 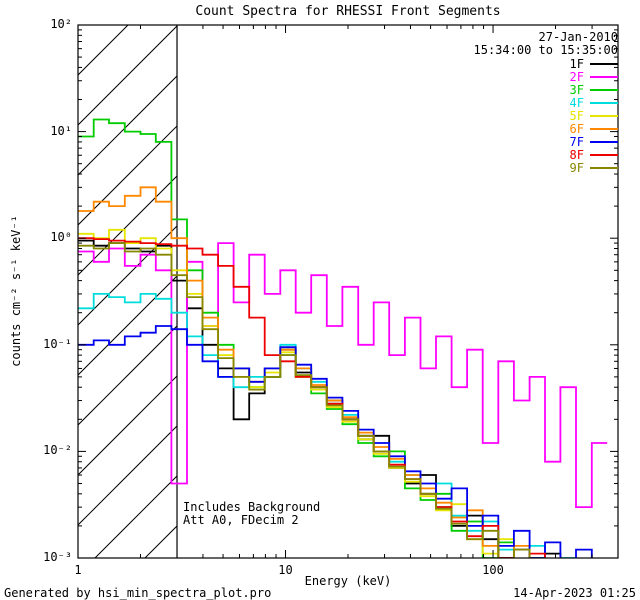 I want to click on legend-label: 3F, so click(x=576, y=89).